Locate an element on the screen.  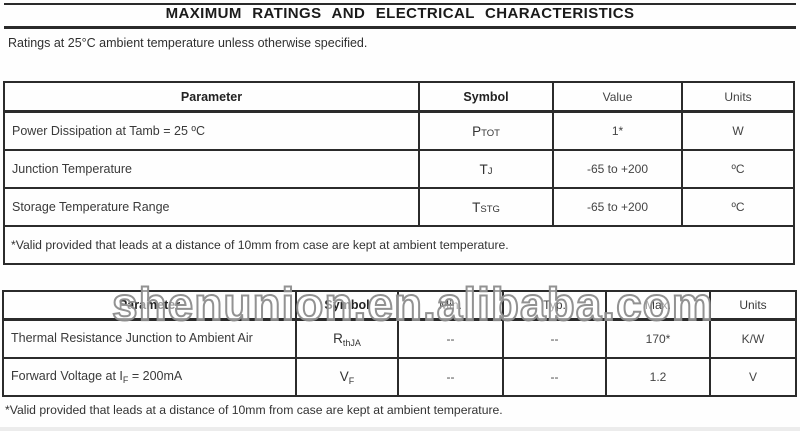
symbol-cell: PTOT is located at coordinates (486, 130).